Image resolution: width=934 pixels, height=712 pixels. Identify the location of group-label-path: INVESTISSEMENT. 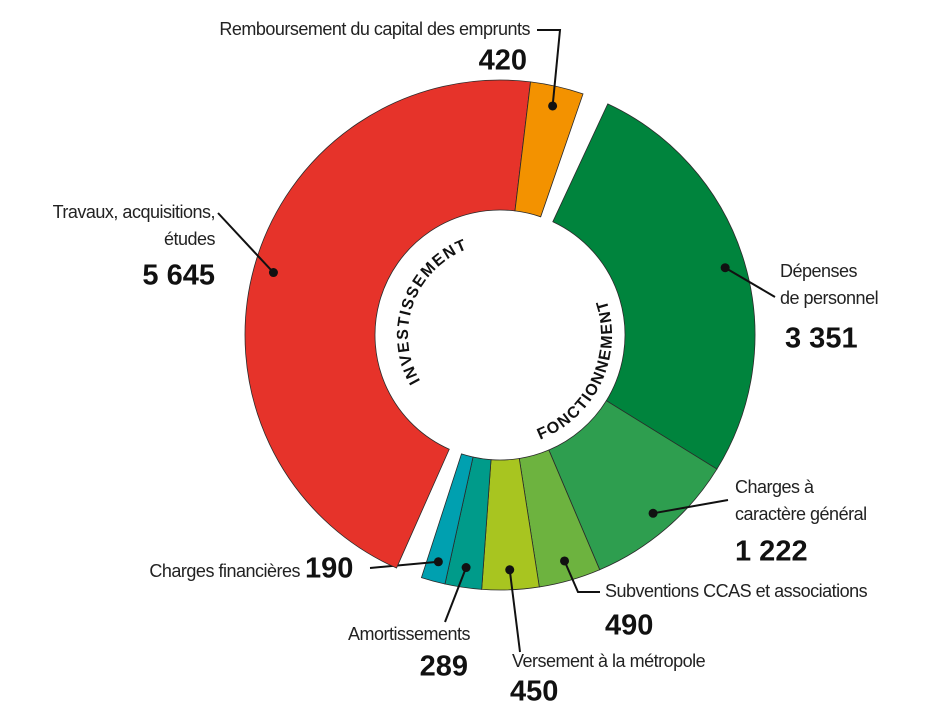
(432, 311).